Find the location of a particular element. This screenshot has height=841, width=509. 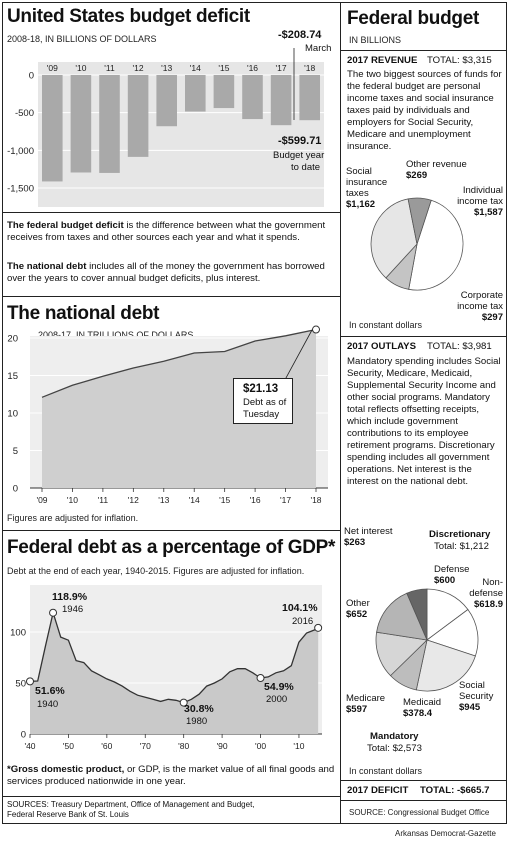

debt-callout-line1: Debt as of is located at coordinates (265, 402).